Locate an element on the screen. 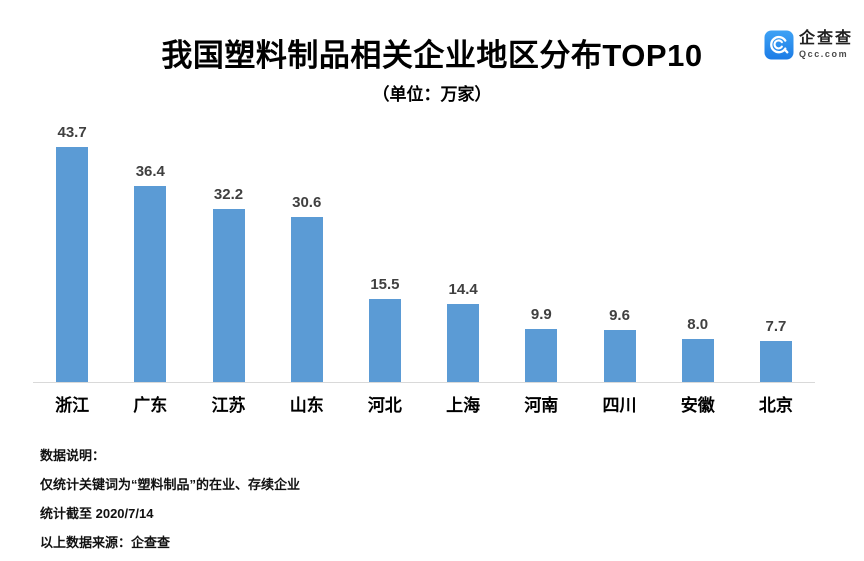  x-axis-label: 上海 is located at coordinates (463, 405).